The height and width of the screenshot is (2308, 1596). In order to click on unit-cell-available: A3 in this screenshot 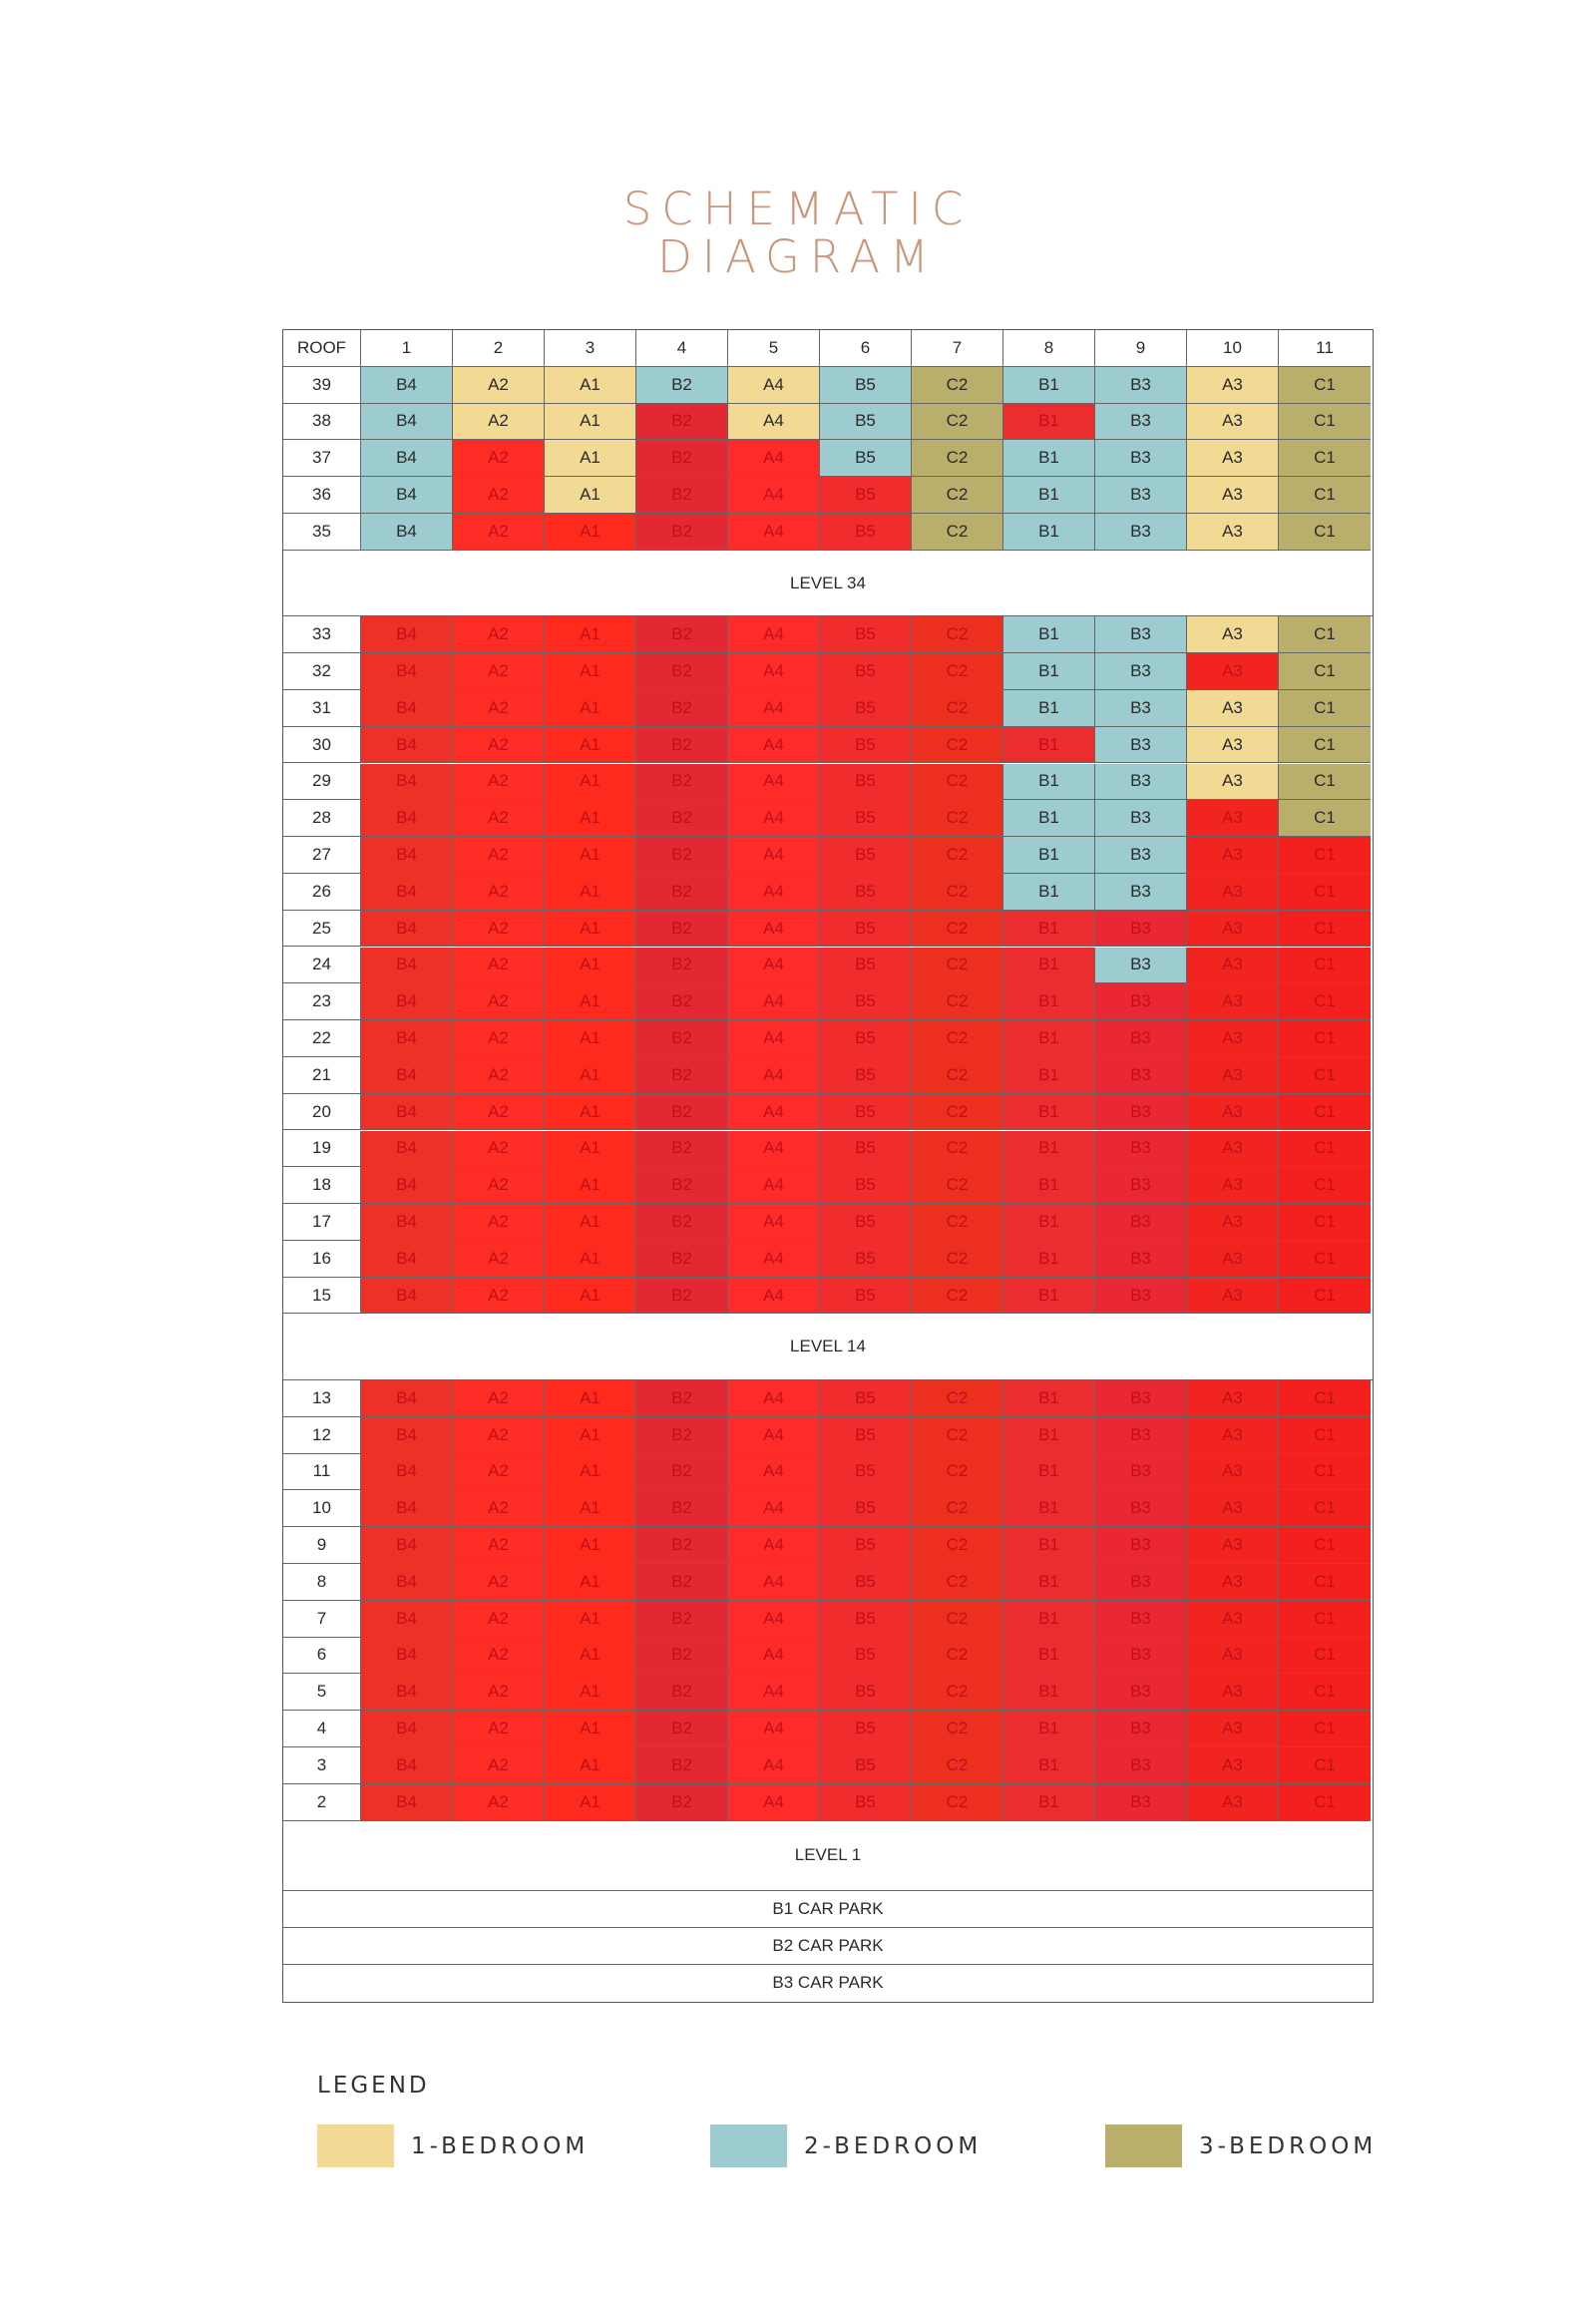, I will do `click(1233, 782)`.